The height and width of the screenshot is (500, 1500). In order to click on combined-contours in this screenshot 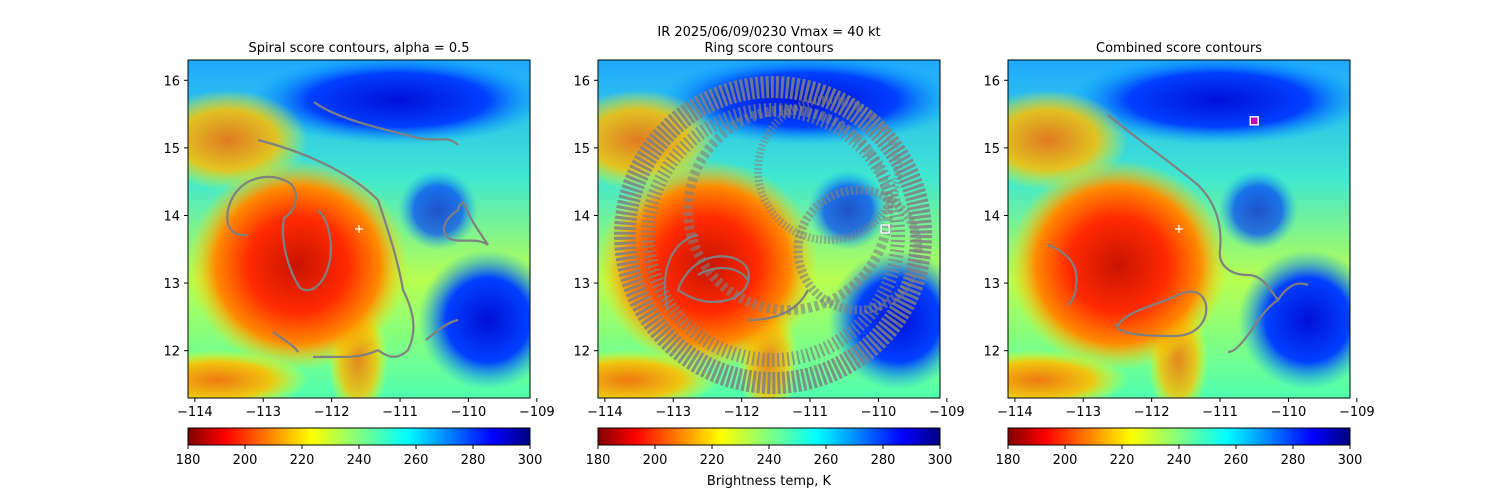, I will do `click(1178, 234)`.